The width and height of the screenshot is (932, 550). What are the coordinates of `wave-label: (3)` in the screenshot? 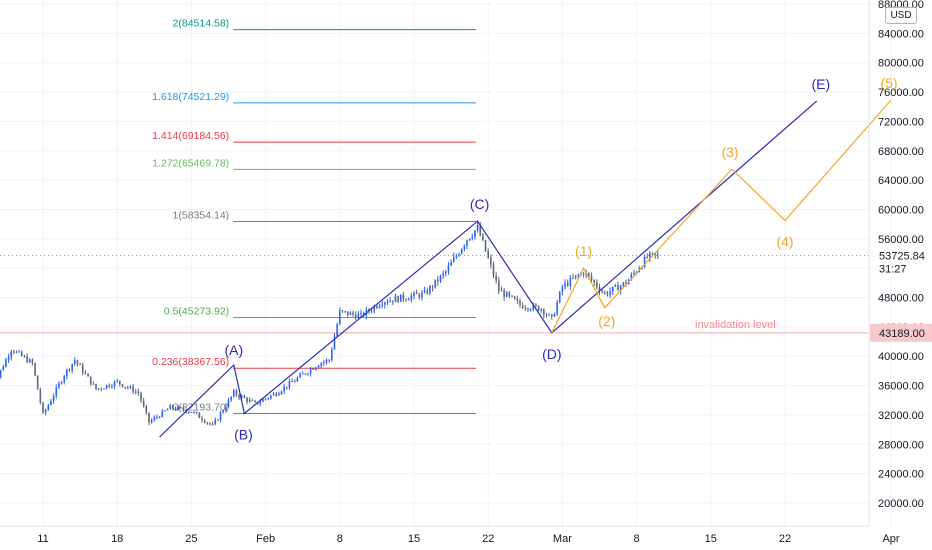 It's located at (729, 152).